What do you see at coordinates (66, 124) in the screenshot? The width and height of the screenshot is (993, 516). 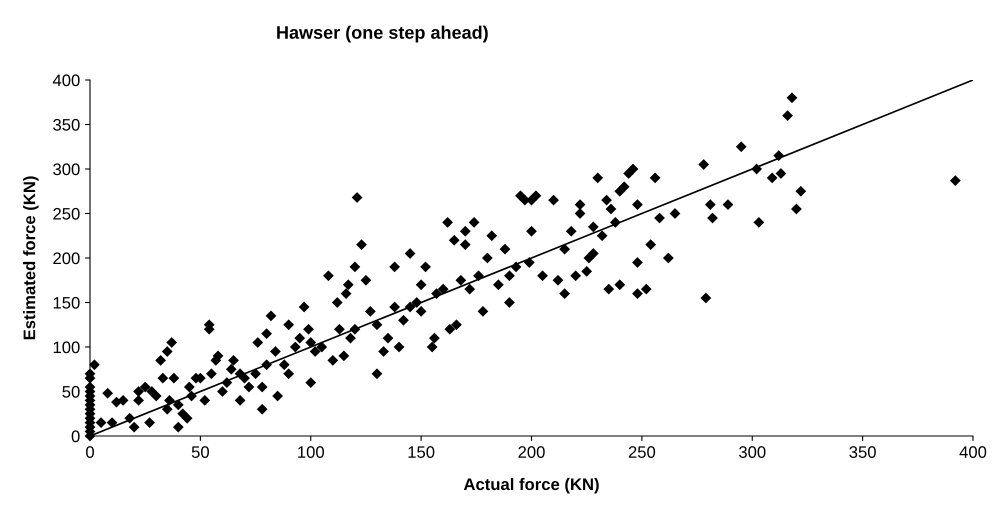 I see `y-tick-label: 350` at bounding box center [66, 124].